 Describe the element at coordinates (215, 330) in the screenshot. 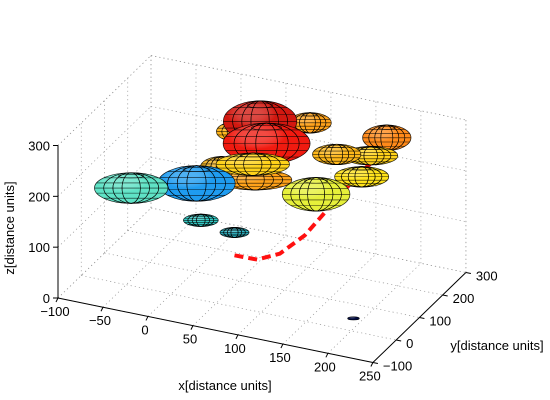

I see `x-axis-line` at that location.